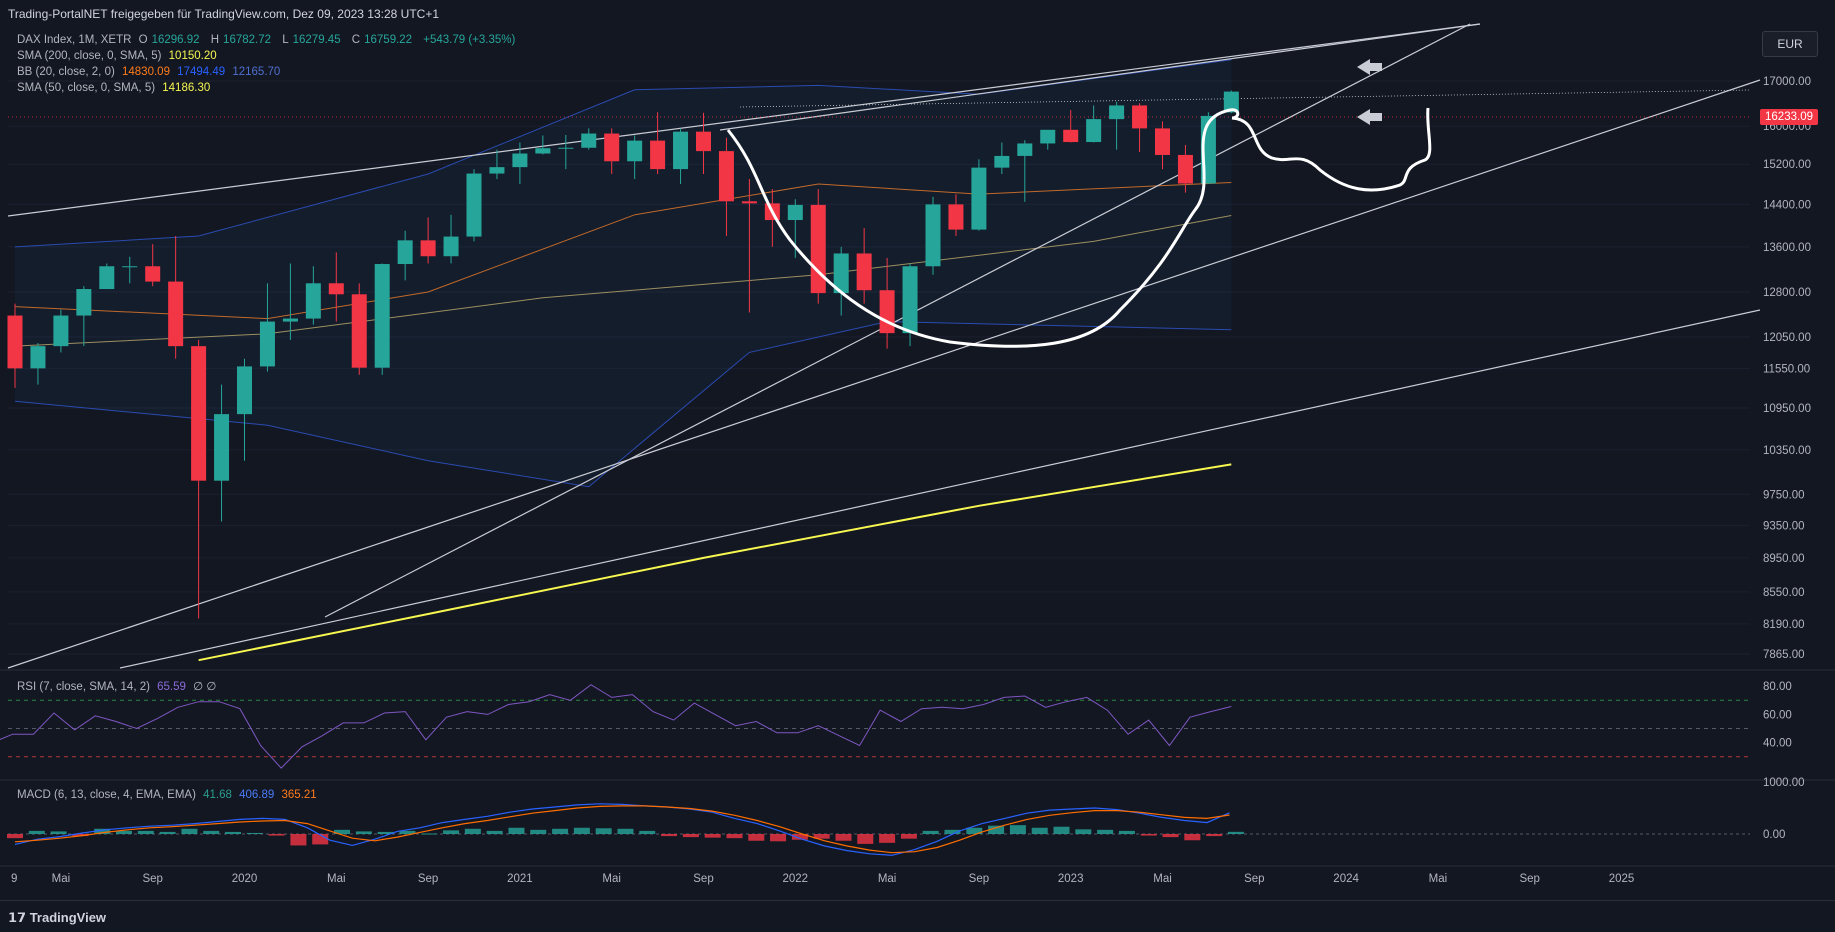 This screenshot has width=1835, height=932. I want to click on sma200-label: SMA (200, close, 0, SMA, 5), so click(89, 56).